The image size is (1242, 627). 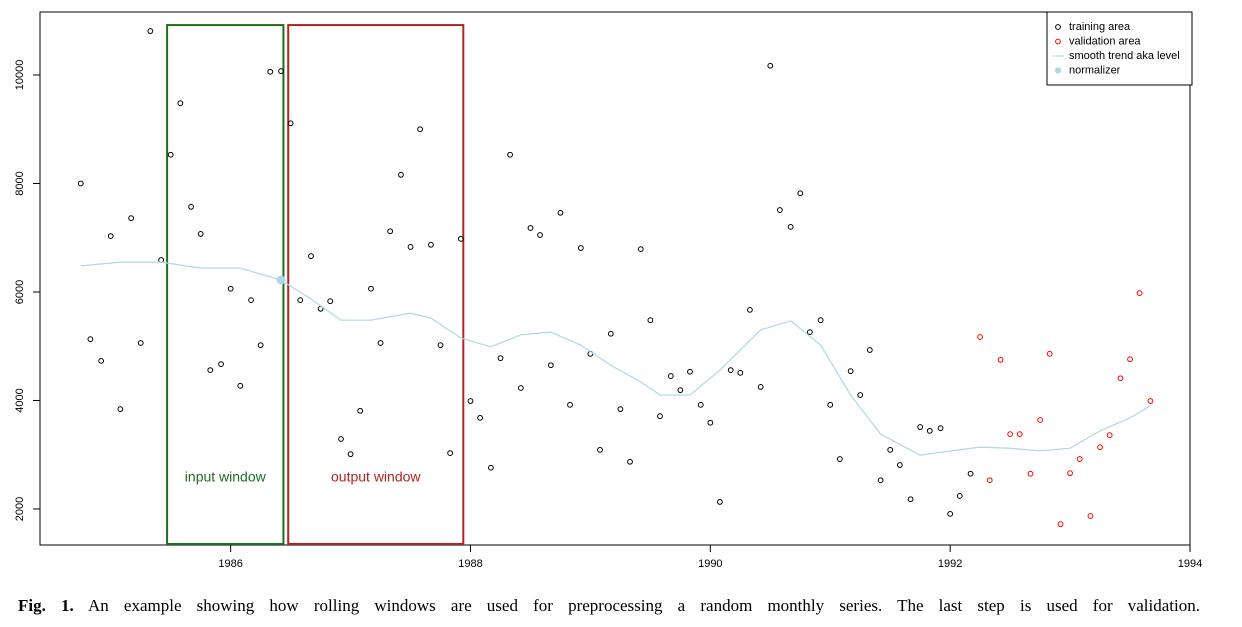 I want to click on legend-label: validation area, so click(x=1105, y=41).